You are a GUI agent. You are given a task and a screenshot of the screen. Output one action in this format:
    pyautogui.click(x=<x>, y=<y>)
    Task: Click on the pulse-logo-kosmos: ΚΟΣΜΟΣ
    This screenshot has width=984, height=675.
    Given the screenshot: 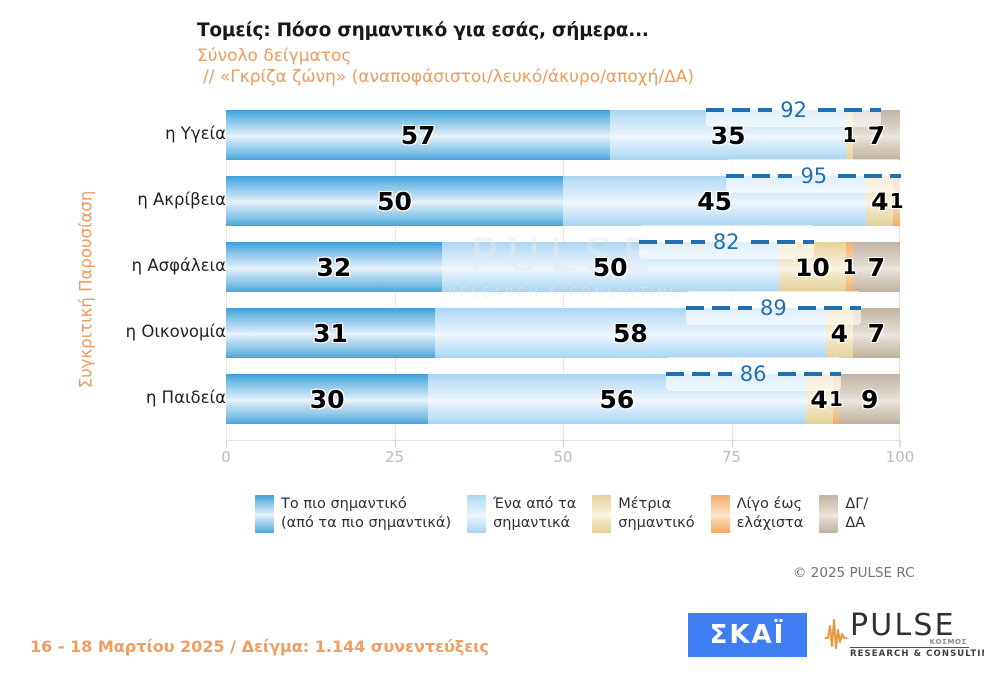 What is the action you would take?
    pyautogui.click(x=948, y=642)
    